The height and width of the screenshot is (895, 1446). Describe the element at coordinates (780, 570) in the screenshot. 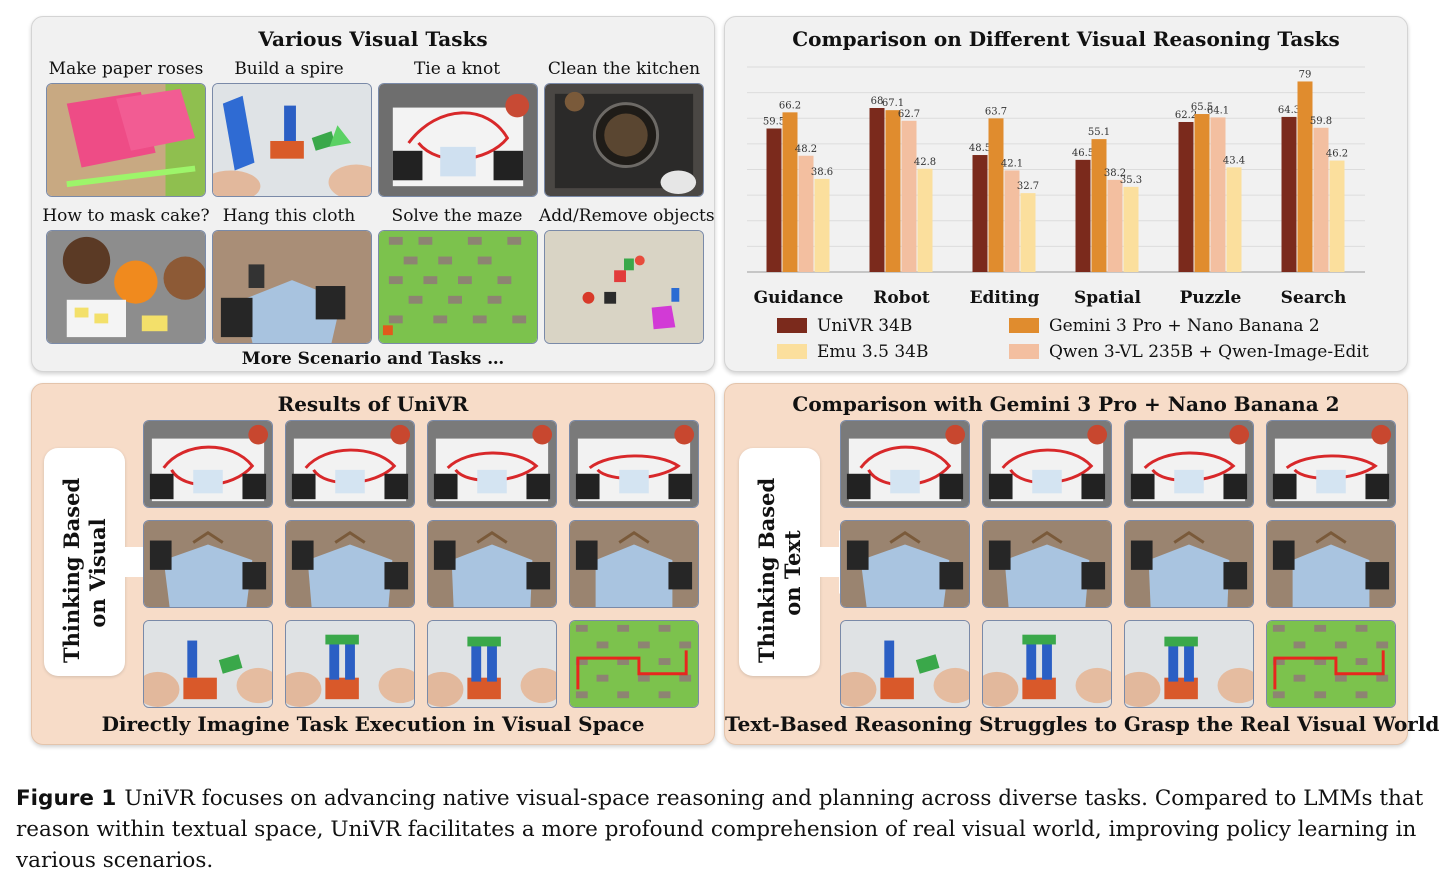

I see `thinking-text-label: Thinking Based on Text` at that location.